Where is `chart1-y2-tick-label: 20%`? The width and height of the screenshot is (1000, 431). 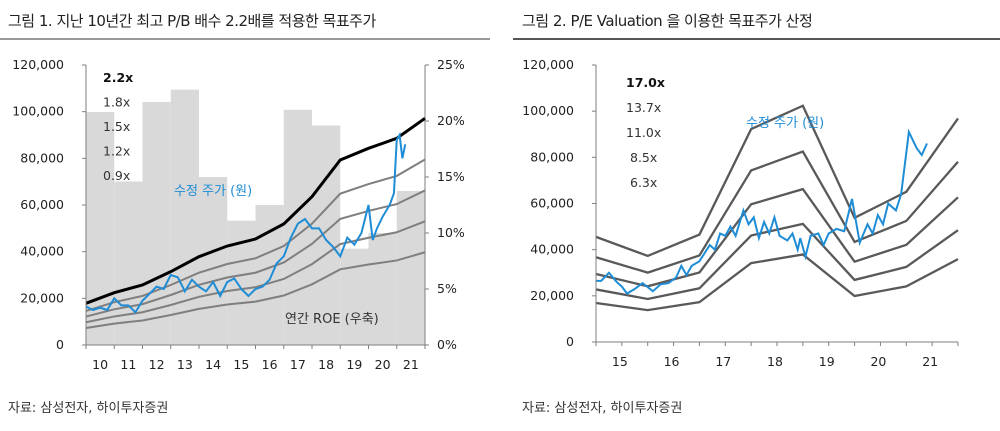 chart1-y2-tick-label: 20% is located at coordinates (451, 120).